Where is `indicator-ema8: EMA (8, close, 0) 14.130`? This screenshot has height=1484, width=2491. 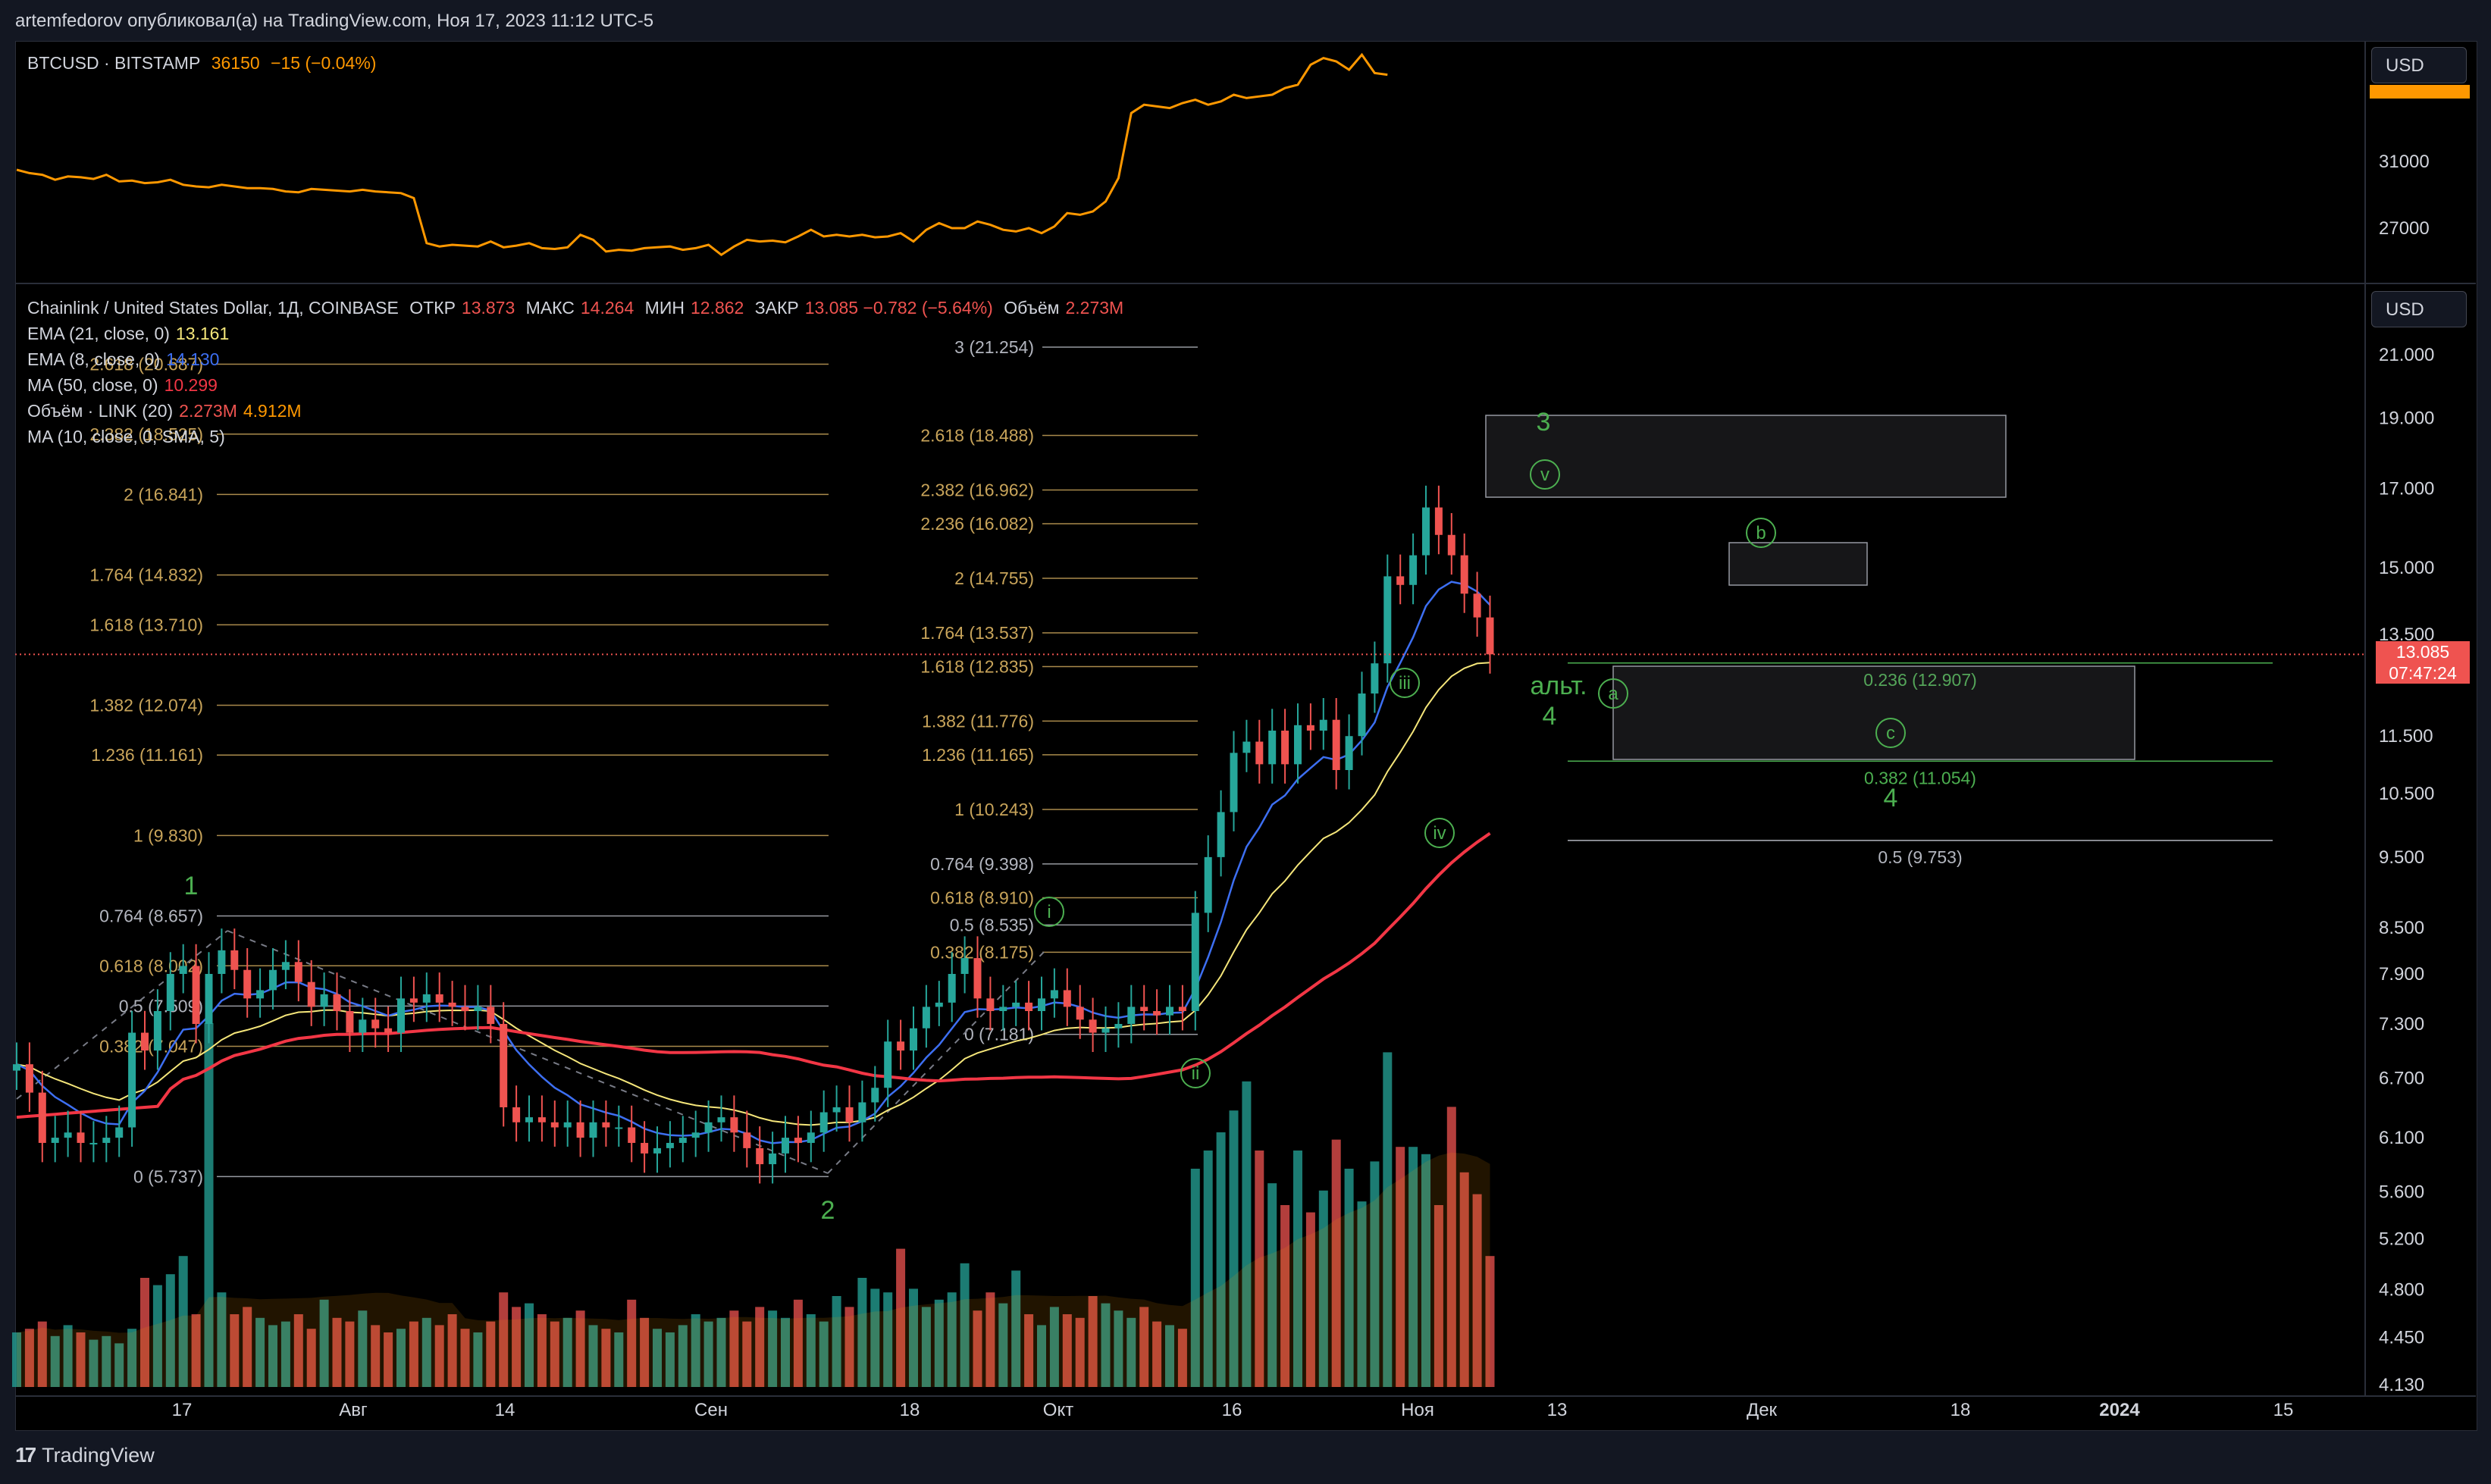
indicator-ema8: EMA (8, close, 0) 14.130 is located at coordinates (123, 359).